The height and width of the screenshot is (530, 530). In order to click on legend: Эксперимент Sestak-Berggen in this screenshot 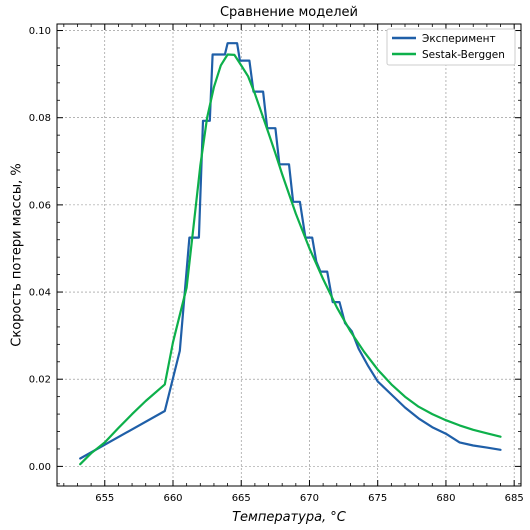, I will do `click(451, 47)`.